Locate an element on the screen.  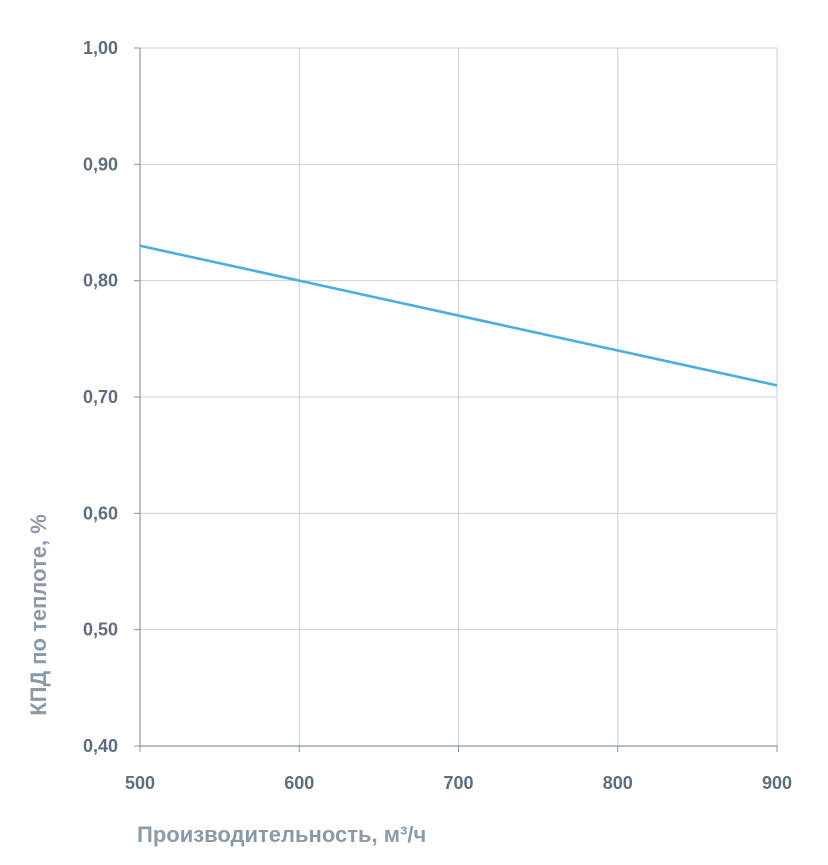
x-tick-label: 900 is located at coordinates (777, 783).